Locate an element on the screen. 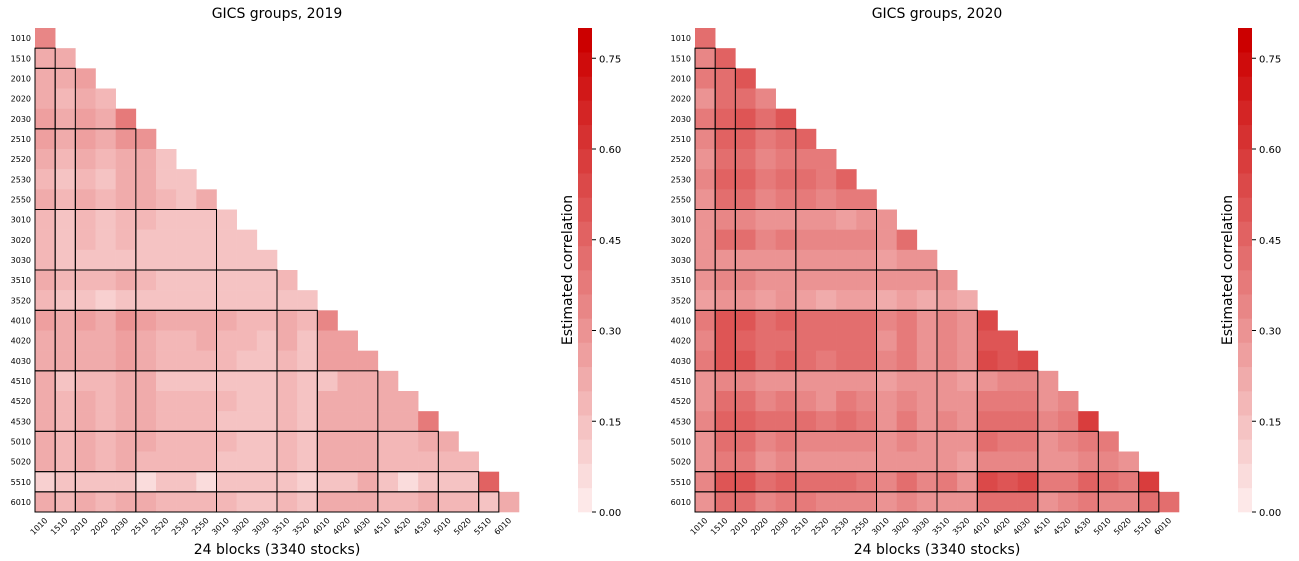 The height and width of the screenshot is (561, 1299). x-tick-label: 2520 is located at coordinates (820, 526).